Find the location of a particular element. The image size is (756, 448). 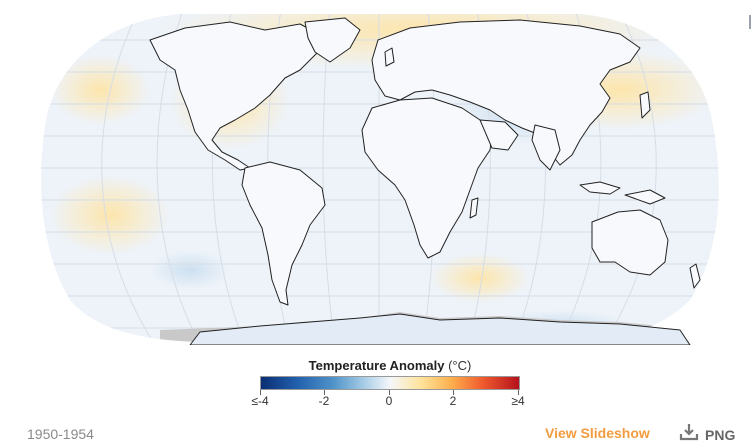

uk is located at coordinates (389, 57).